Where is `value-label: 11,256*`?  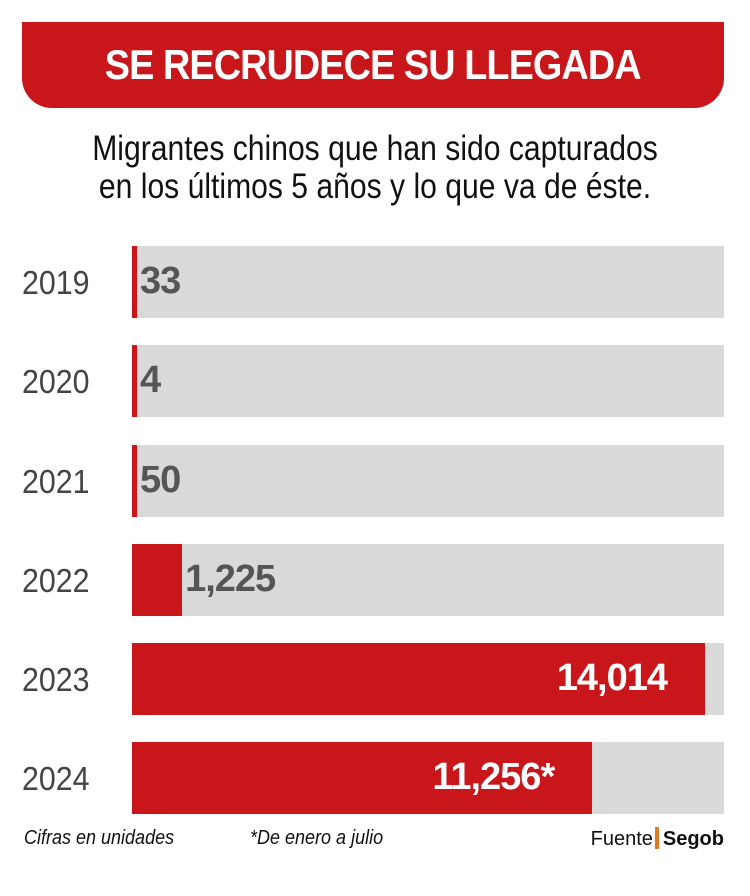
value-label: 11,256* is located at coordinates (493, 777).